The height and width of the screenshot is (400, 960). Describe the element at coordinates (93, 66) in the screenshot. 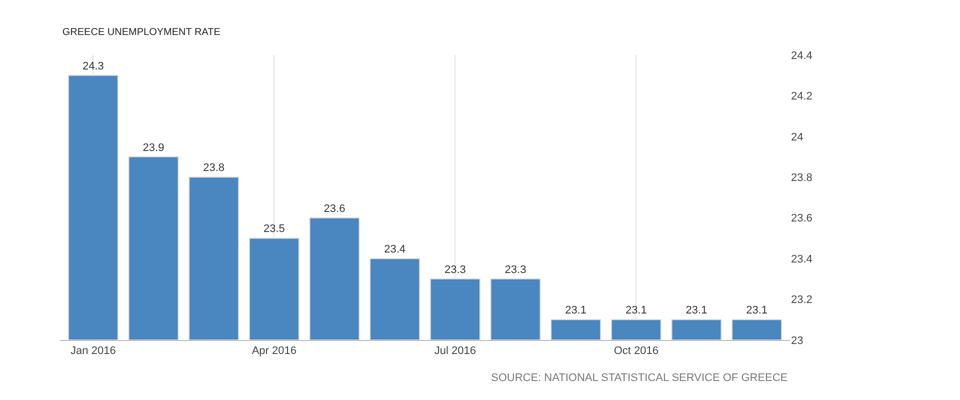

I see `data-label: 24.3` at that location.